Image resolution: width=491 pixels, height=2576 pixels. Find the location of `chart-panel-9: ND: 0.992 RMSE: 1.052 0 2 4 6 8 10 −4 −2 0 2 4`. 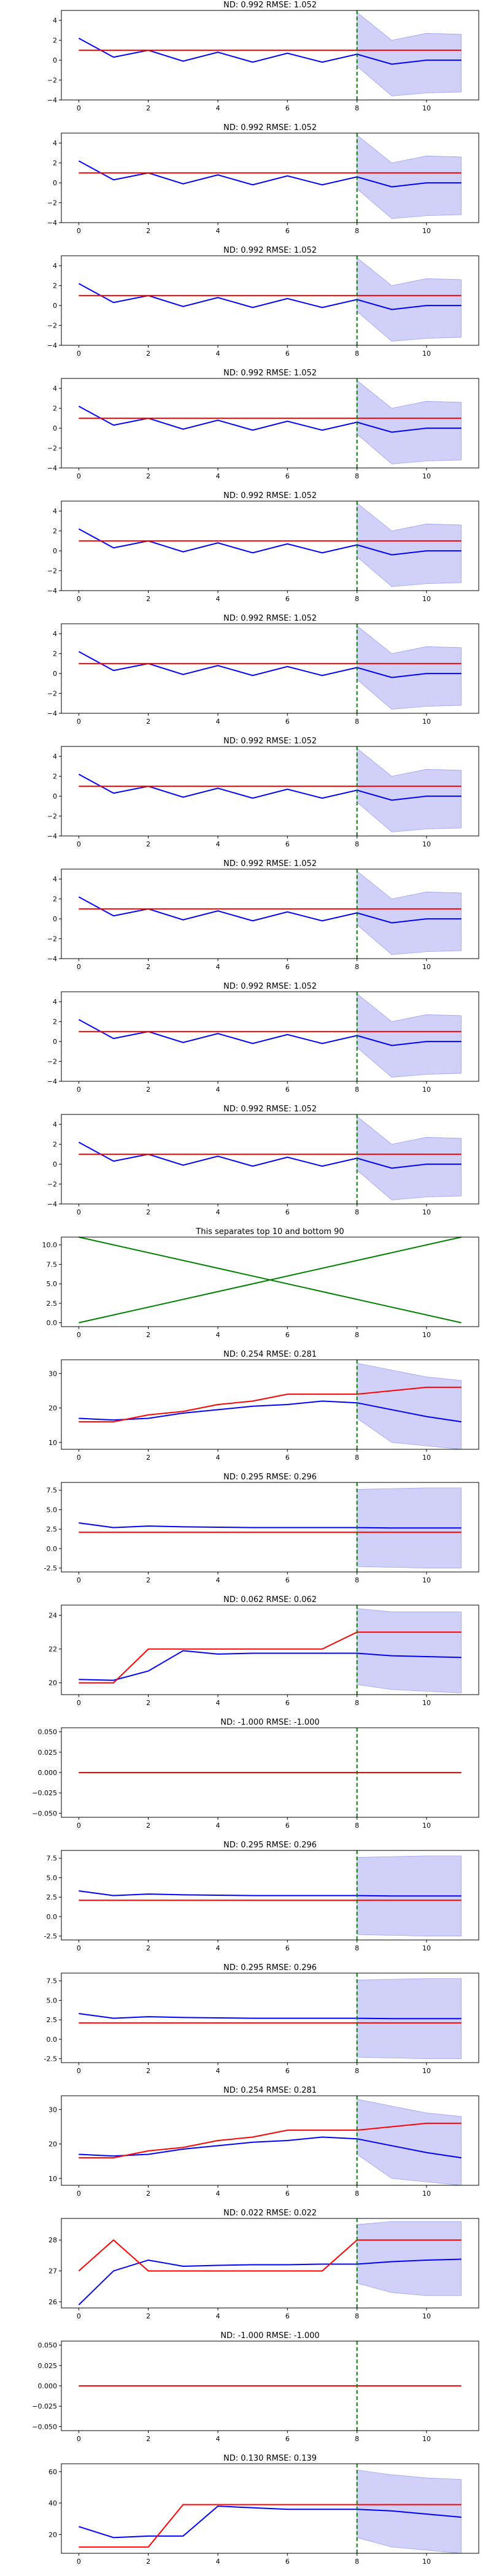

chart-panel-9: ND: 0.992 RMSE: 1.052 0 2 4 6 8 10 −4 −2 0 2 4 is located at coordinates (263, 1038).